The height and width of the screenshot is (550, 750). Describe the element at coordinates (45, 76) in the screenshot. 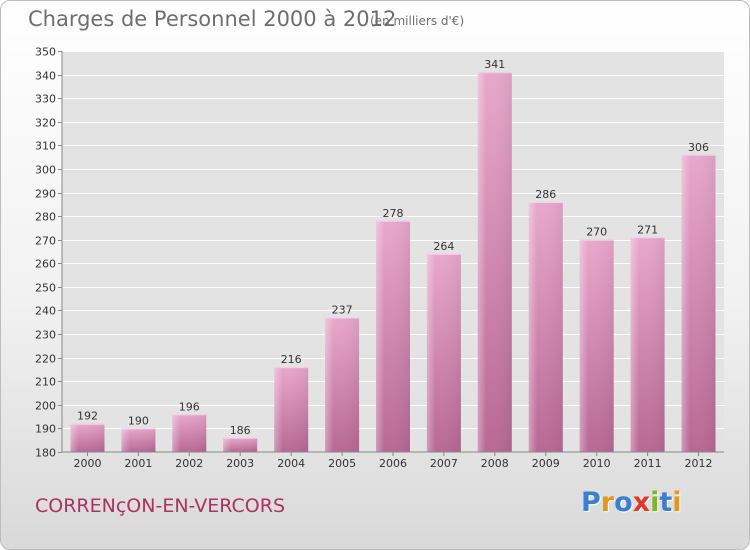

I see `y-tick-label: 340` at that location.